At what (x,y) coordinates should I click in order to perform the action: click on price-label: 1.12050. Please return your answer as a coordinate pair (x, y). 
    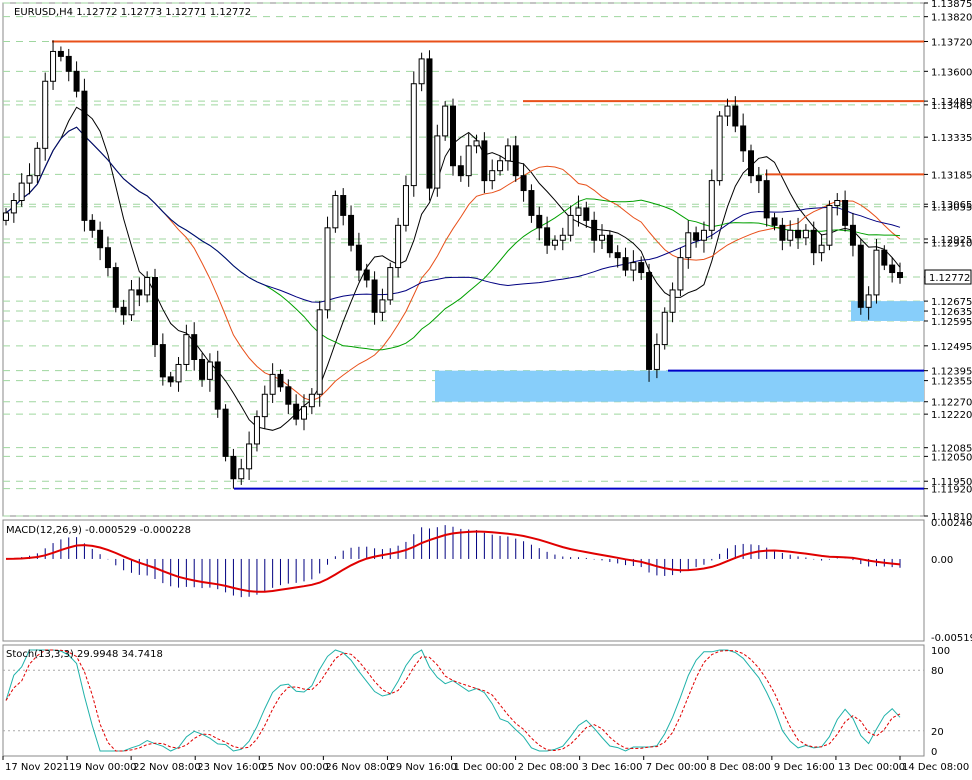
    Looking at the image, I should click on (951, 457).